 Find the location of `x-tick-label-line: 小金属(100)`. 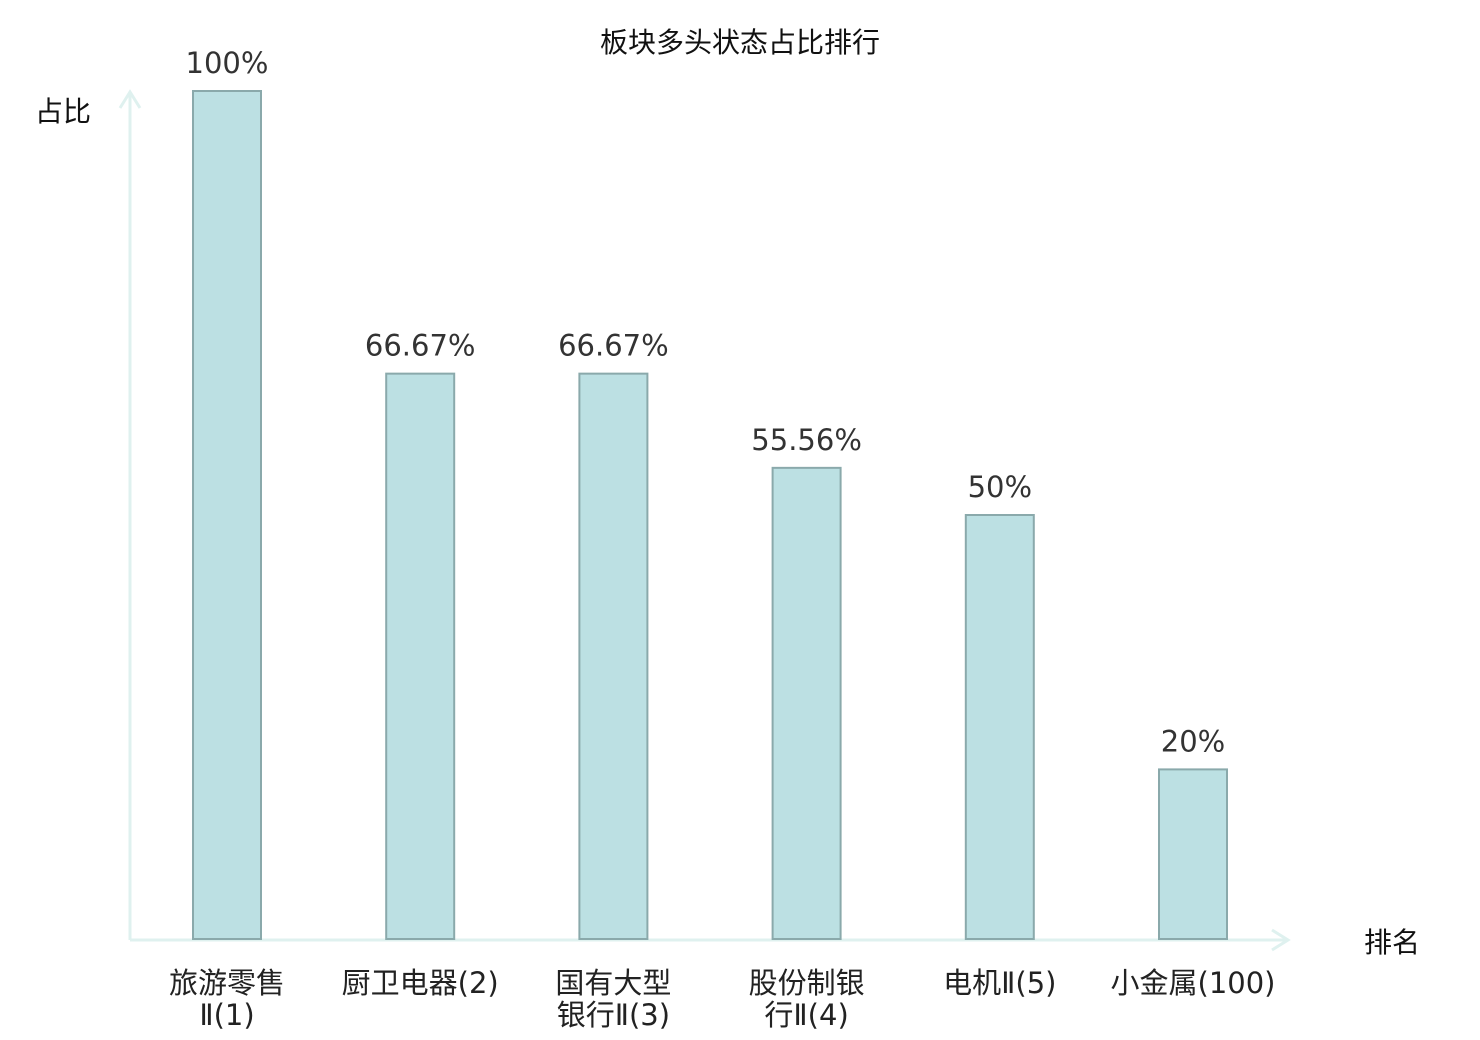

x-tick-label-line: 小金属(100) is located at coordinates (1193, 983).